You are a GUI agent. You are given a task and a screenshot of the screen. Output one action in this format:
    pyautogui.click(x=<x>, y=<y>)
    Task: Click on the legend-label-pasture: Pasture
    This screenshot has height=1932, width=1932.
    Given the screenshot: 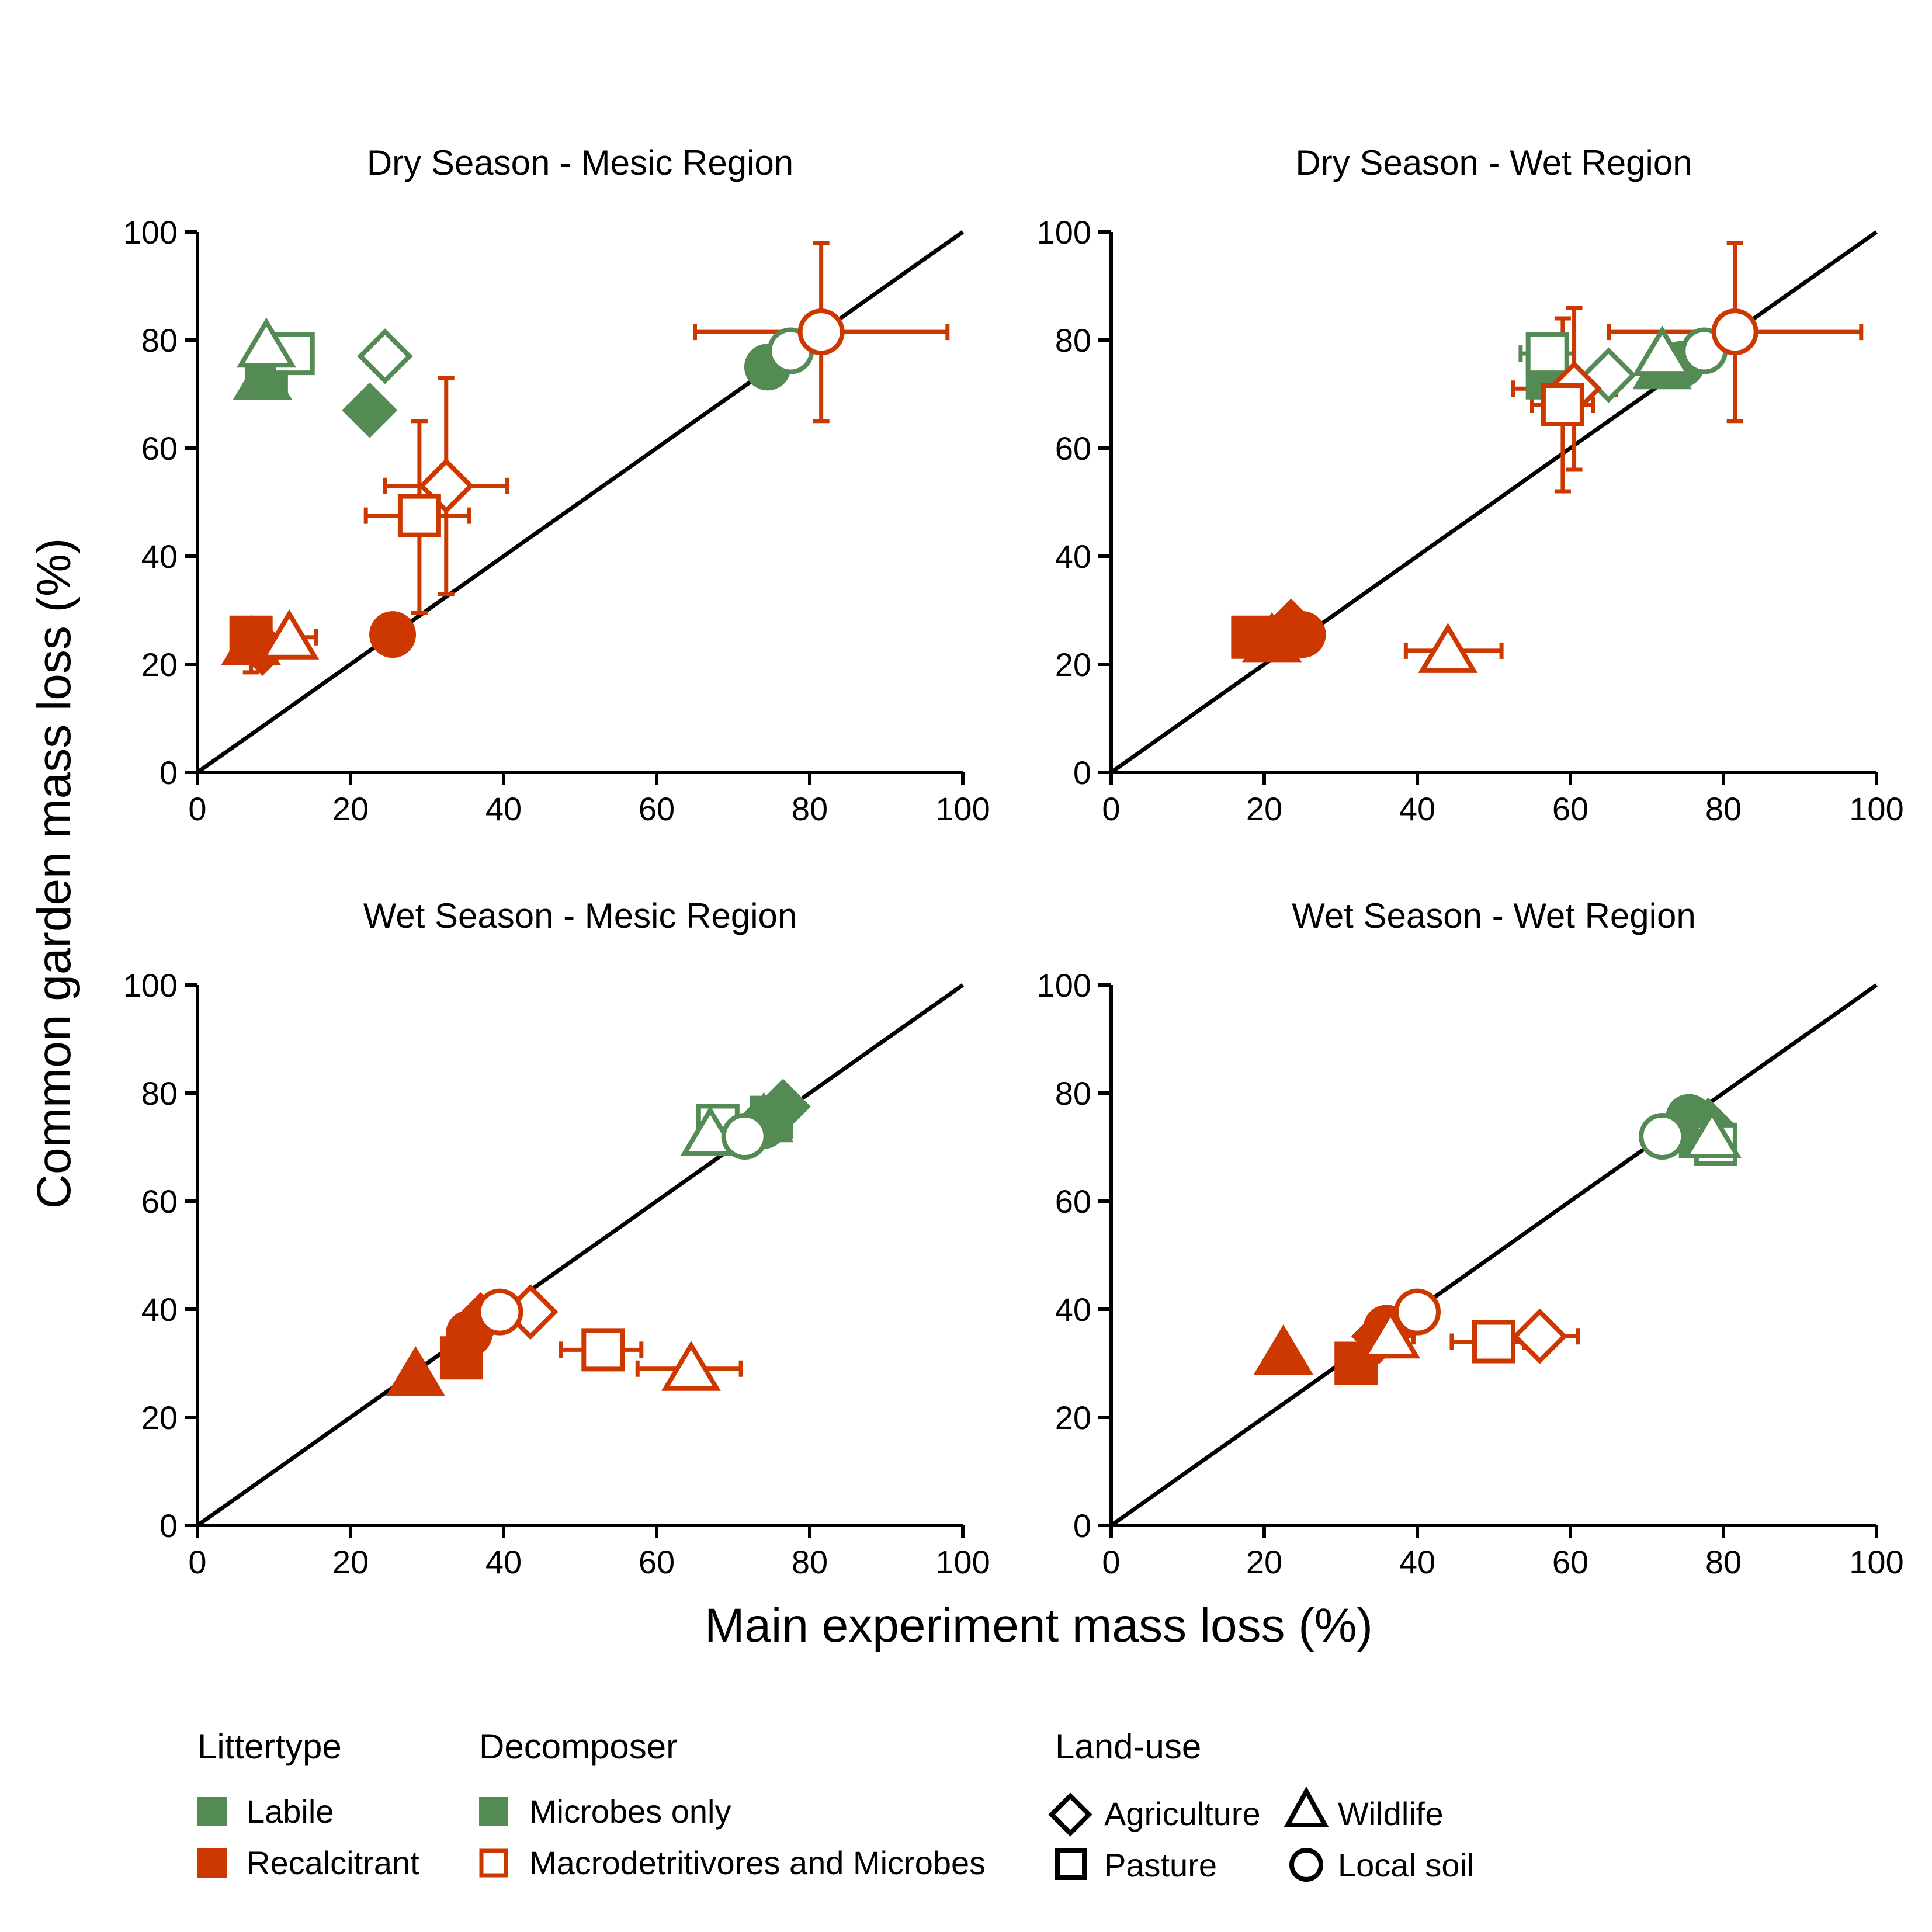 What is the action you would take?
    pyautogui.click(x=1160, y=1866)
    